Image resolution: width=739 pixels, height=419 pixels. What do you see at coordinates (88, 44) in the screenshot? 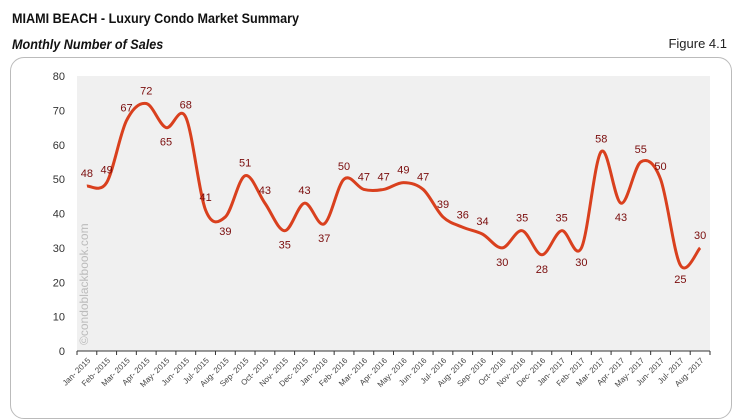
I see `chart-subtitle: Monthly Number of Sales` at bounding box center [88, 44].